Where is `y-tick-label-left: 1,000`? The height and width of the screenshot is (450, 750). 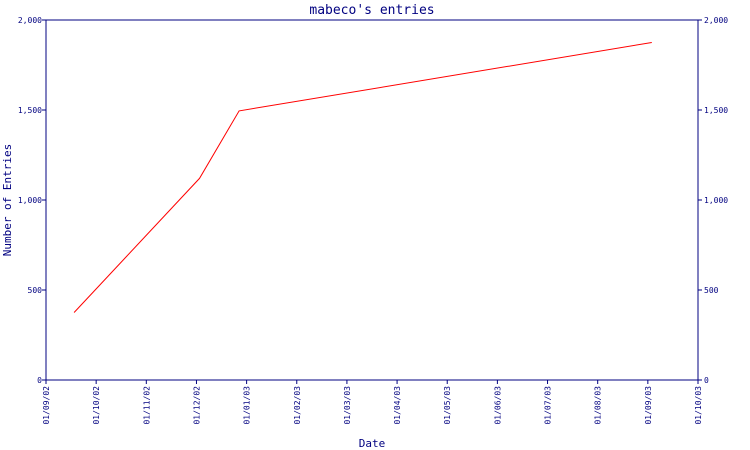
y-tick-label-left: 1,000 is located at coordinates (30, 200).